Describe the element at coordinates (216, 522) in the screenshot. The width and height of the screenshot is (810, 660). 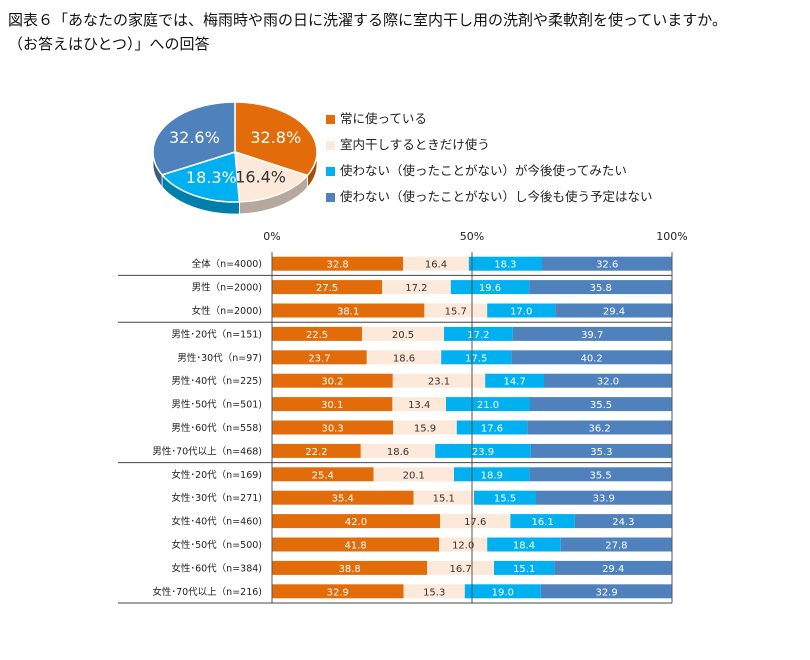
I see `category-label: 女性･40代（n=460)` at that location.